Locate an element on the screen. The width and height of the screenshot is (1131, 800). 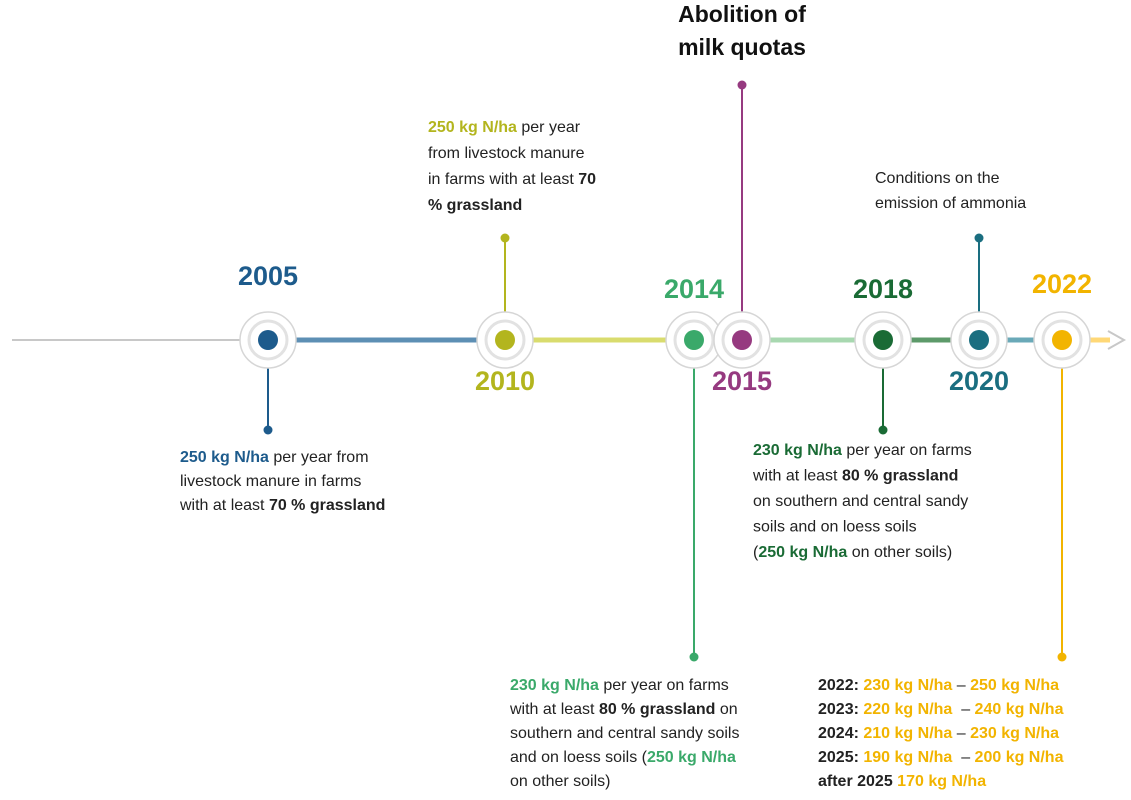
text-run: per year is located at coordinates (549, 127).